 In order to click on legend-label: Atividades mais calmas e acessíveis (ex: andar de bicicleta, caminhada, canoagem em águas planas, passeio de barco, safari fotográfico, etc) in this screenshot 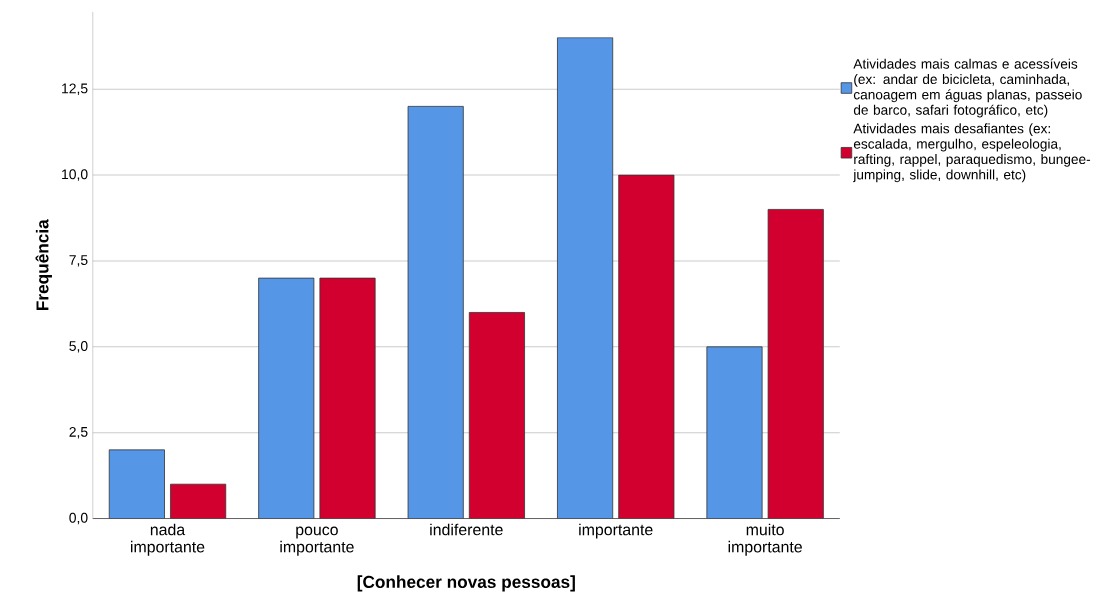, I will do `click(967, 88)`.